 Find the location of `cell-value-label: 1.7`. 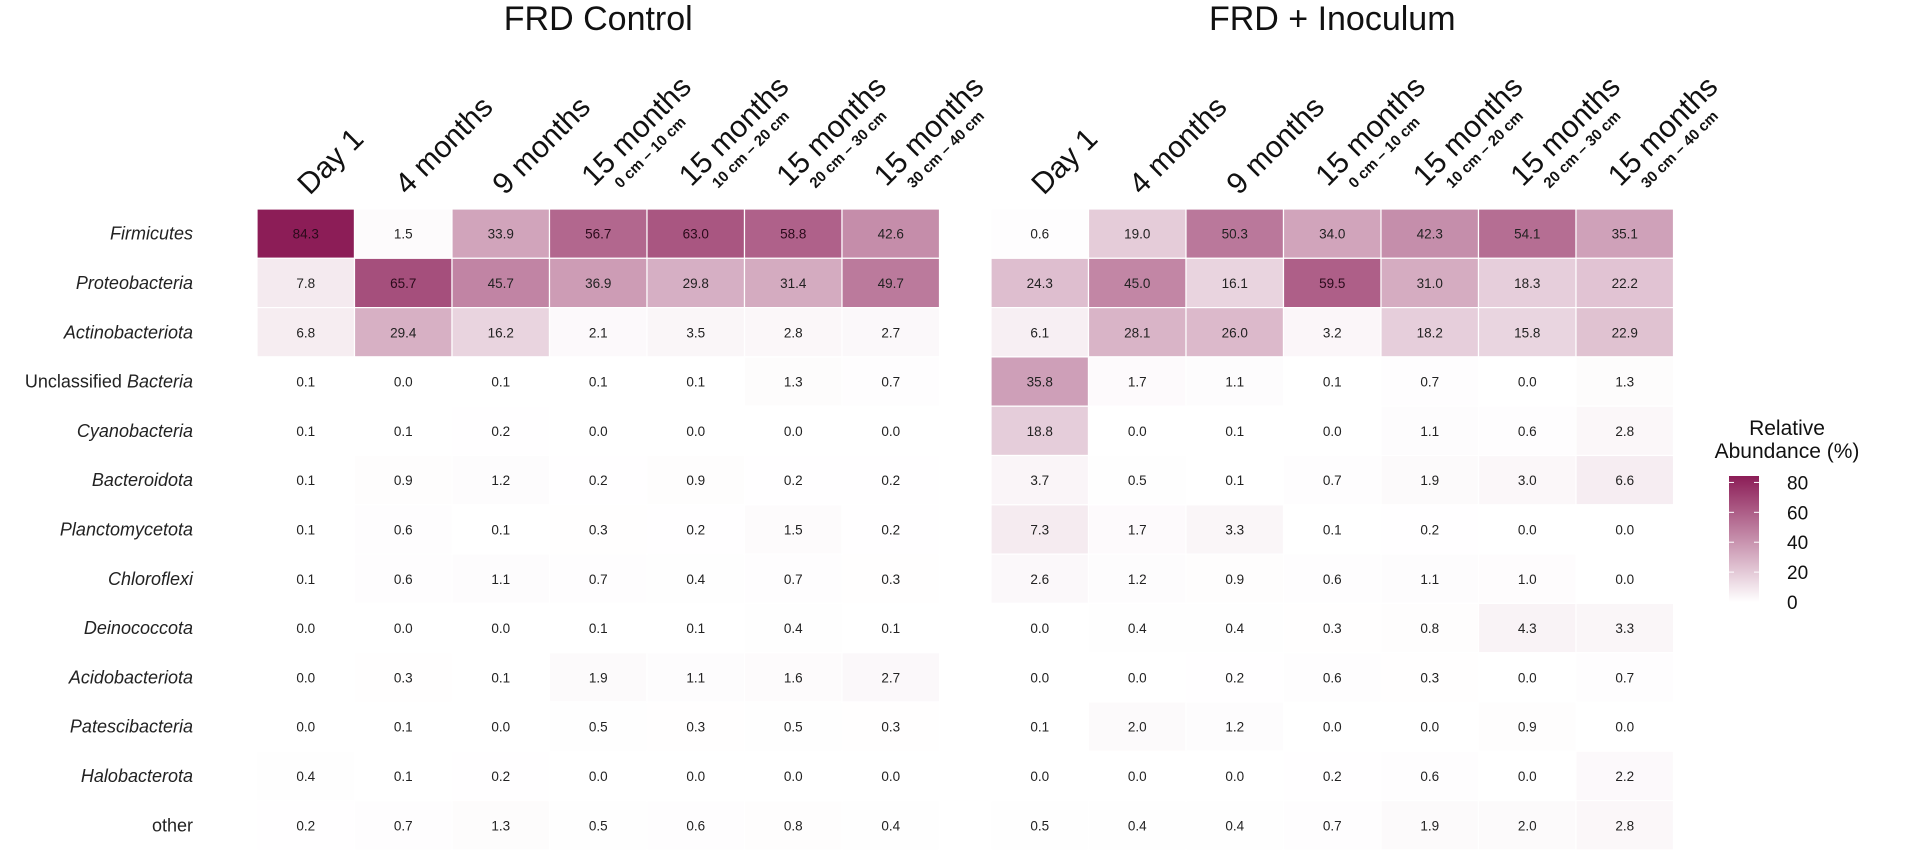

cell-value-label: 1.7 is located at coordinates (1137, 382).